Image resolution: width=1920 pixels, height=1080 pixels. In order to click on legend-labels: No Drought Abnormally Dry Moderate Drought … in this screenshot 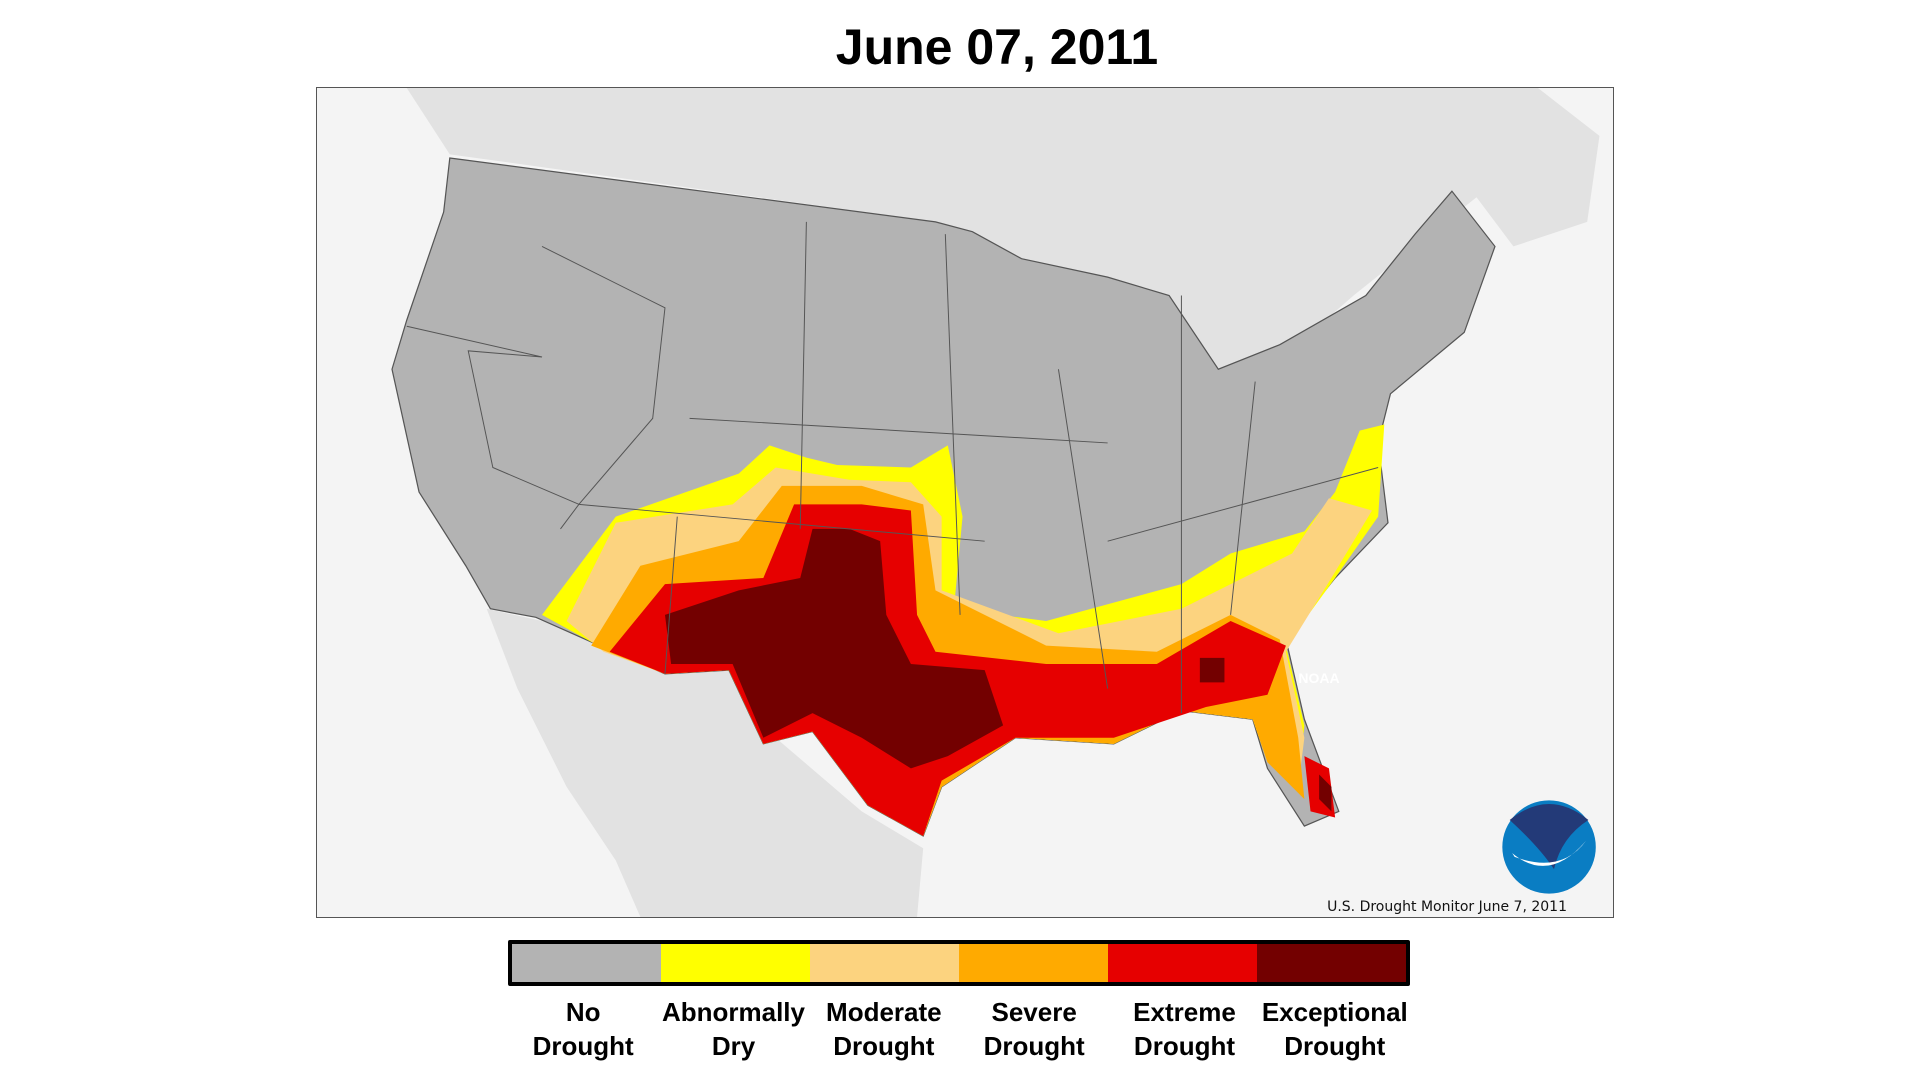, I will do `click(959, 1029)`.